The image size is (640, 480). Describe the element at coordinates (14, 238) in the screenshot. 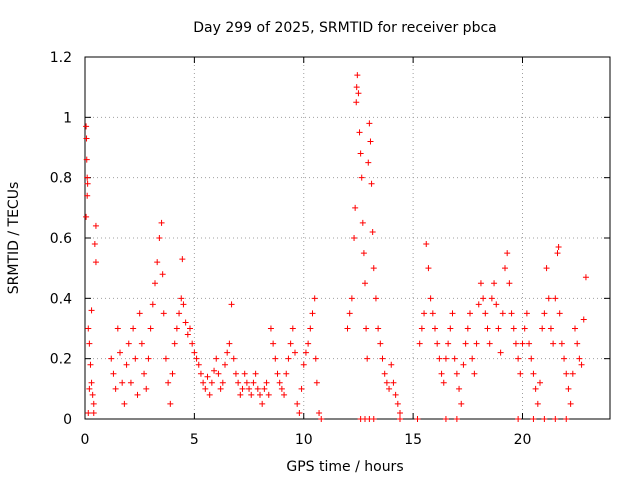

I see `y-axis-label: SRMTID / TECUs` at that location.